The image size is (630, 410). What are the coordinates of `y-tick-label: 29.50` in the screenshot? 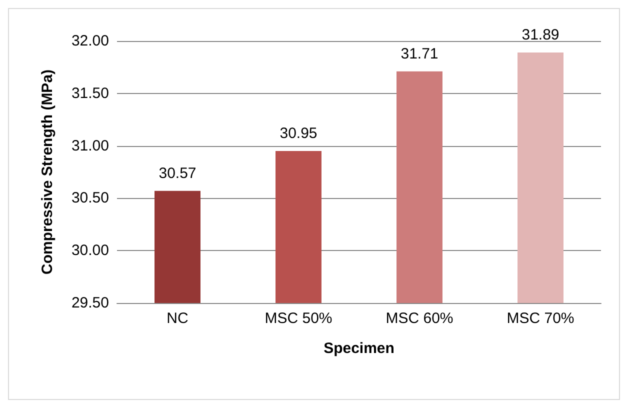 It's located at (90, 303).